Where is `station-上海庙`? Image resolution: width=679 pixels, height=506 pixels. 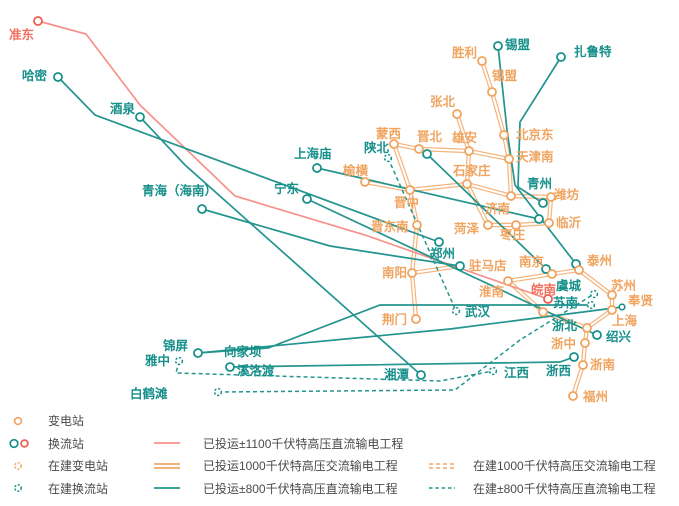
station-上海庙 is located at coordinates (317, 168).